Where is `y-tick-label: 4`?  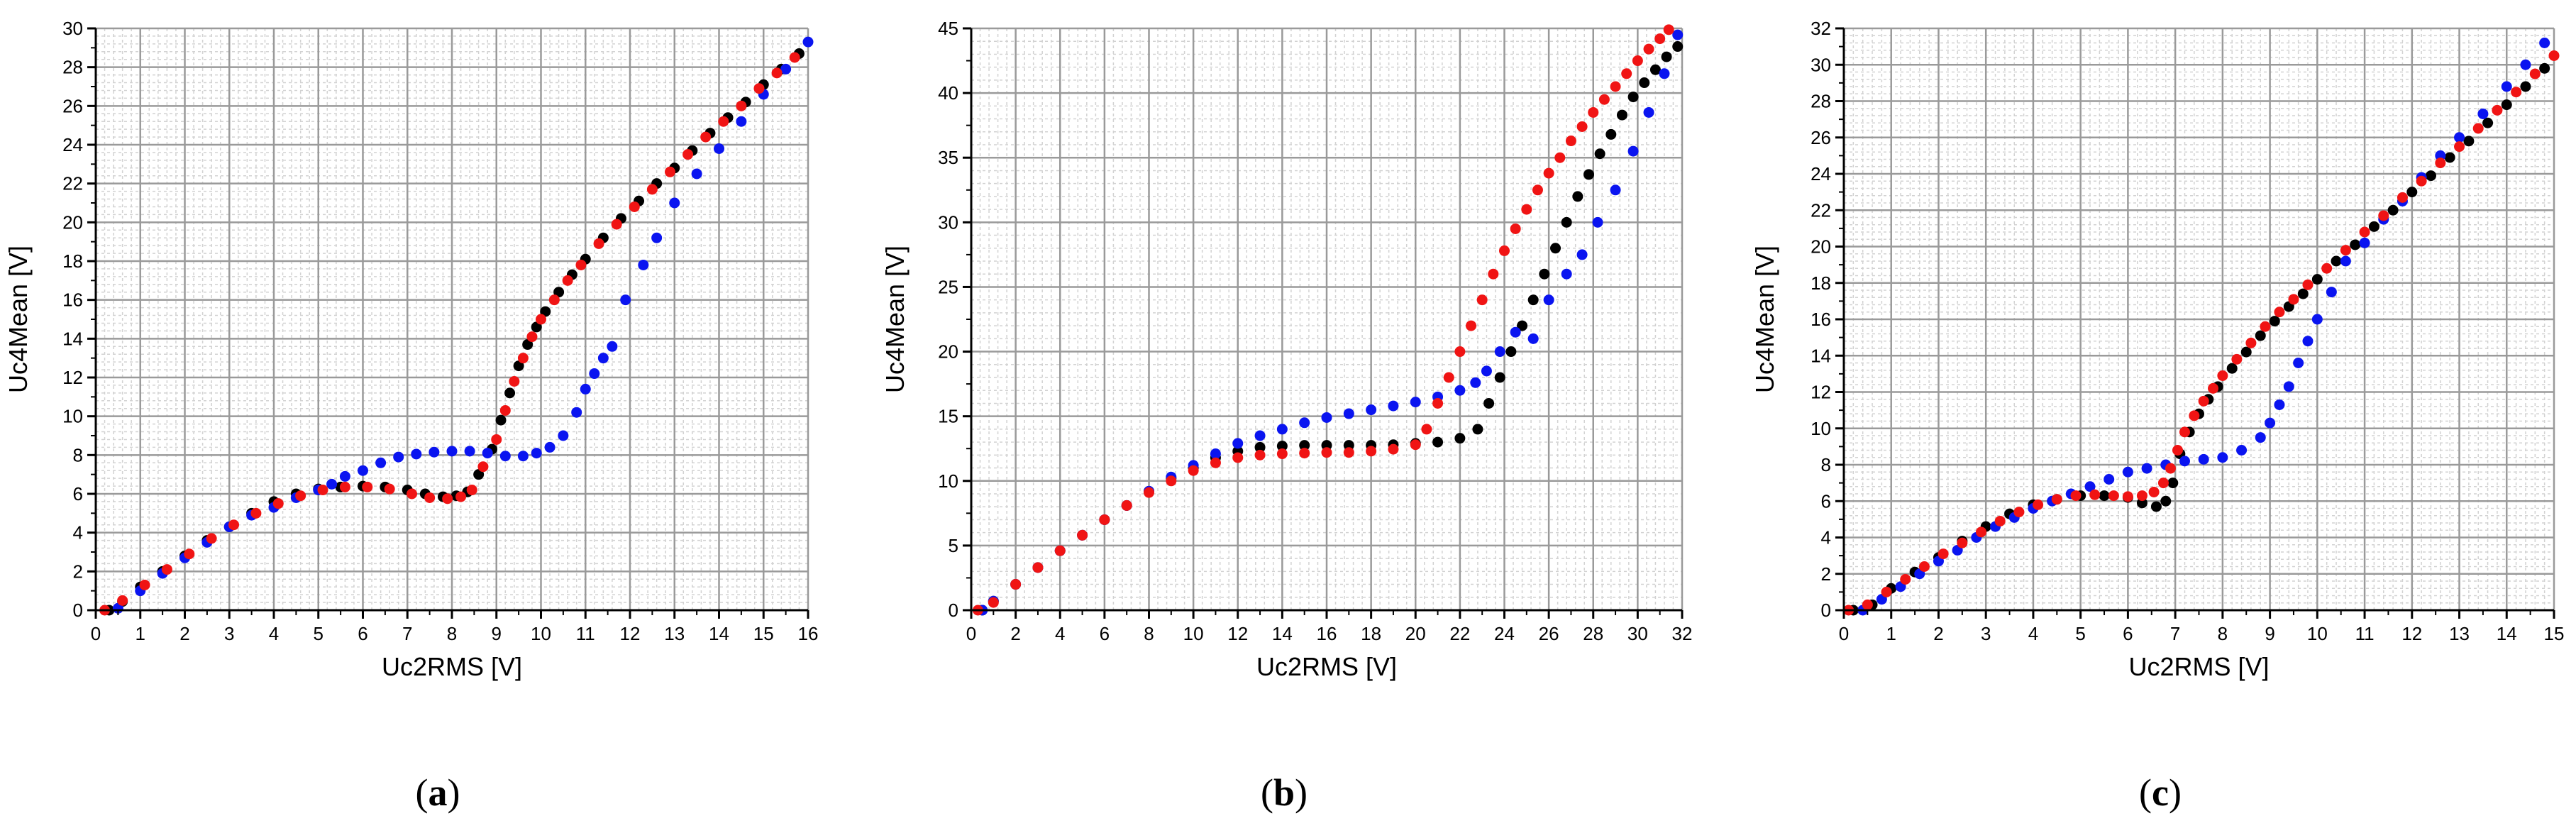
y-tick-label: 4 is located at coordinates (78, 533).